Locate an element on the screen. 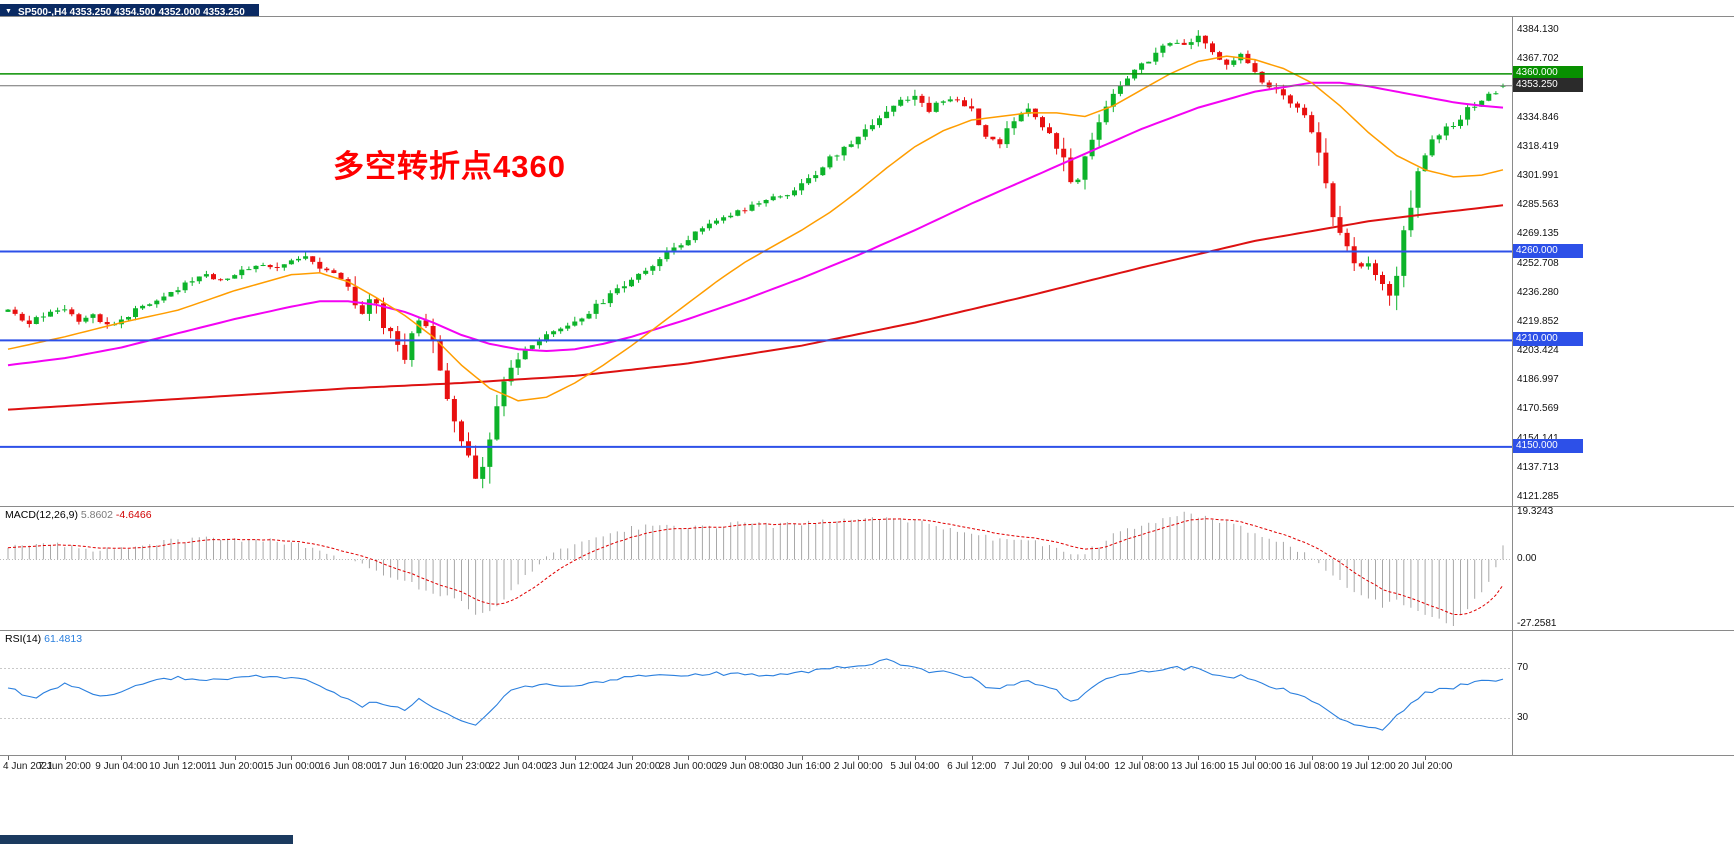 The image size is (1734, 844). time-axis-label: 22 Jun 04:00 is located at coordinates (518, 766).